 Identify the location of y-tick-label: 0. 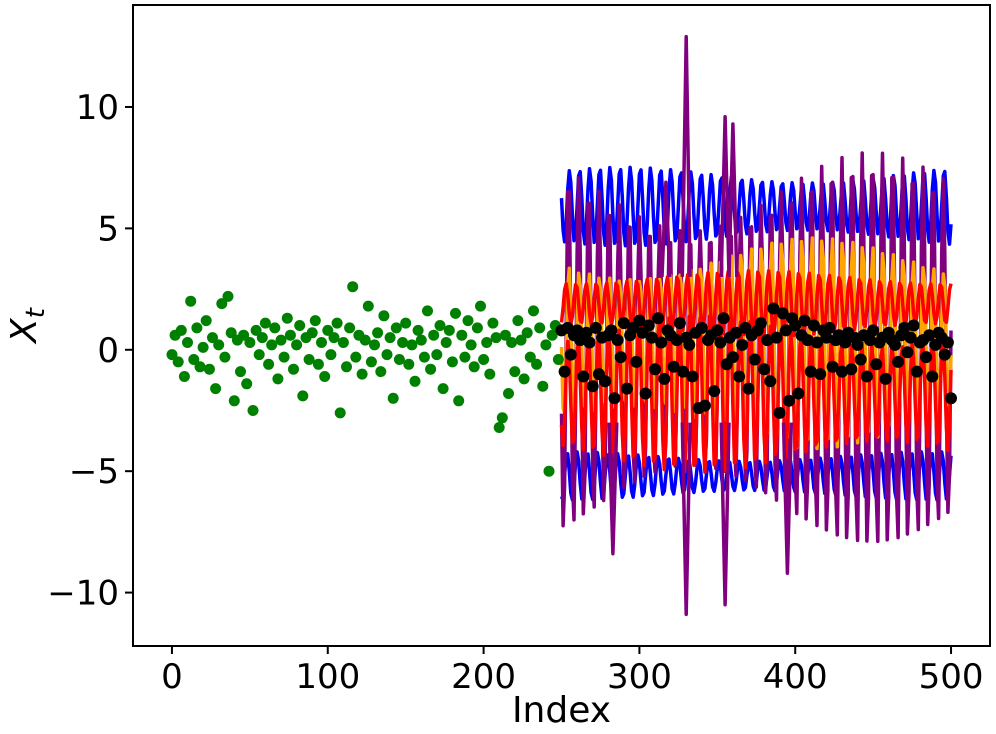
(108, 351).